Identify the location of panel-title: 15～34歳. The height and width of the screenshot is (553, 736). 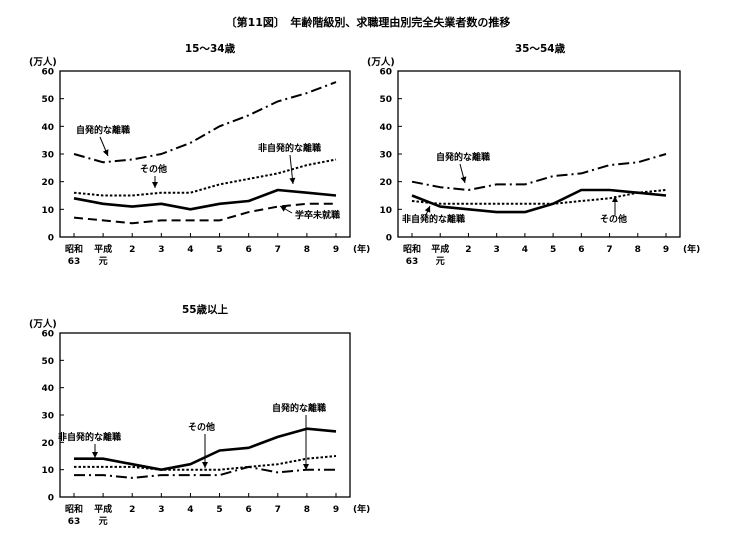
(210, 48).